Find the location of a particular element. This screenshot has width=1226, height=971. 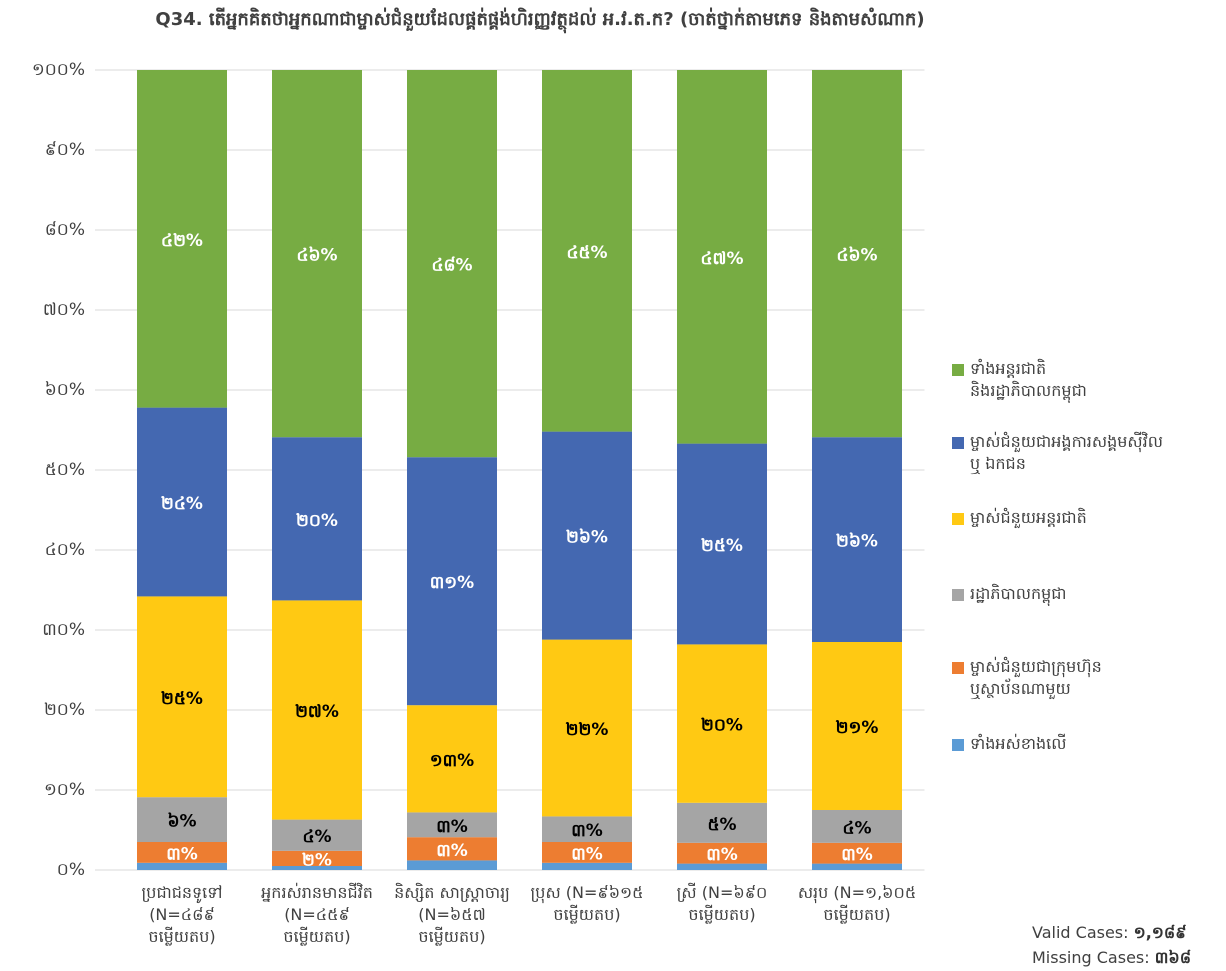

y-tick-label: ៨០% is located at coordinates (65, 230).